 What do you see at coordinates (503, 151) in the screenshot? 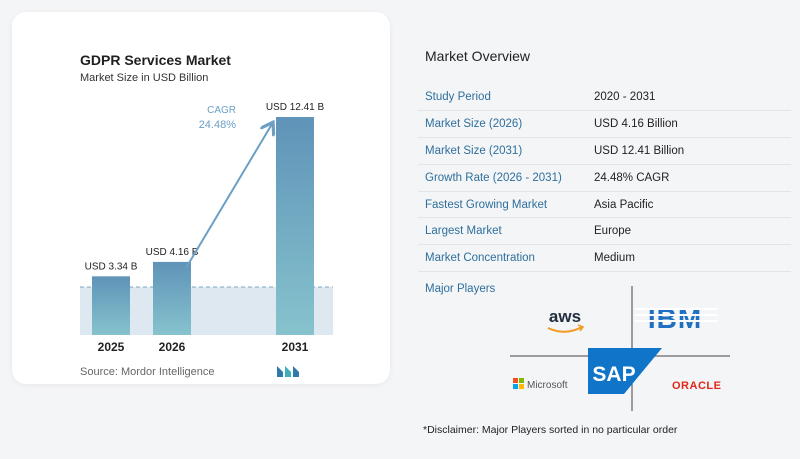
I see `overview-row-label: Market Size (2031)` at bounding box center [503, 151].